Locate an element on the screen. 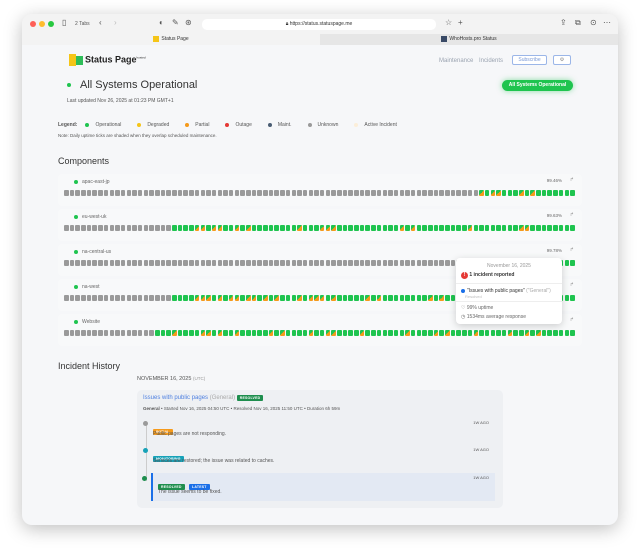  tooltip-incident-name: "Issues with public pages" is located at coordinates (496, 291).